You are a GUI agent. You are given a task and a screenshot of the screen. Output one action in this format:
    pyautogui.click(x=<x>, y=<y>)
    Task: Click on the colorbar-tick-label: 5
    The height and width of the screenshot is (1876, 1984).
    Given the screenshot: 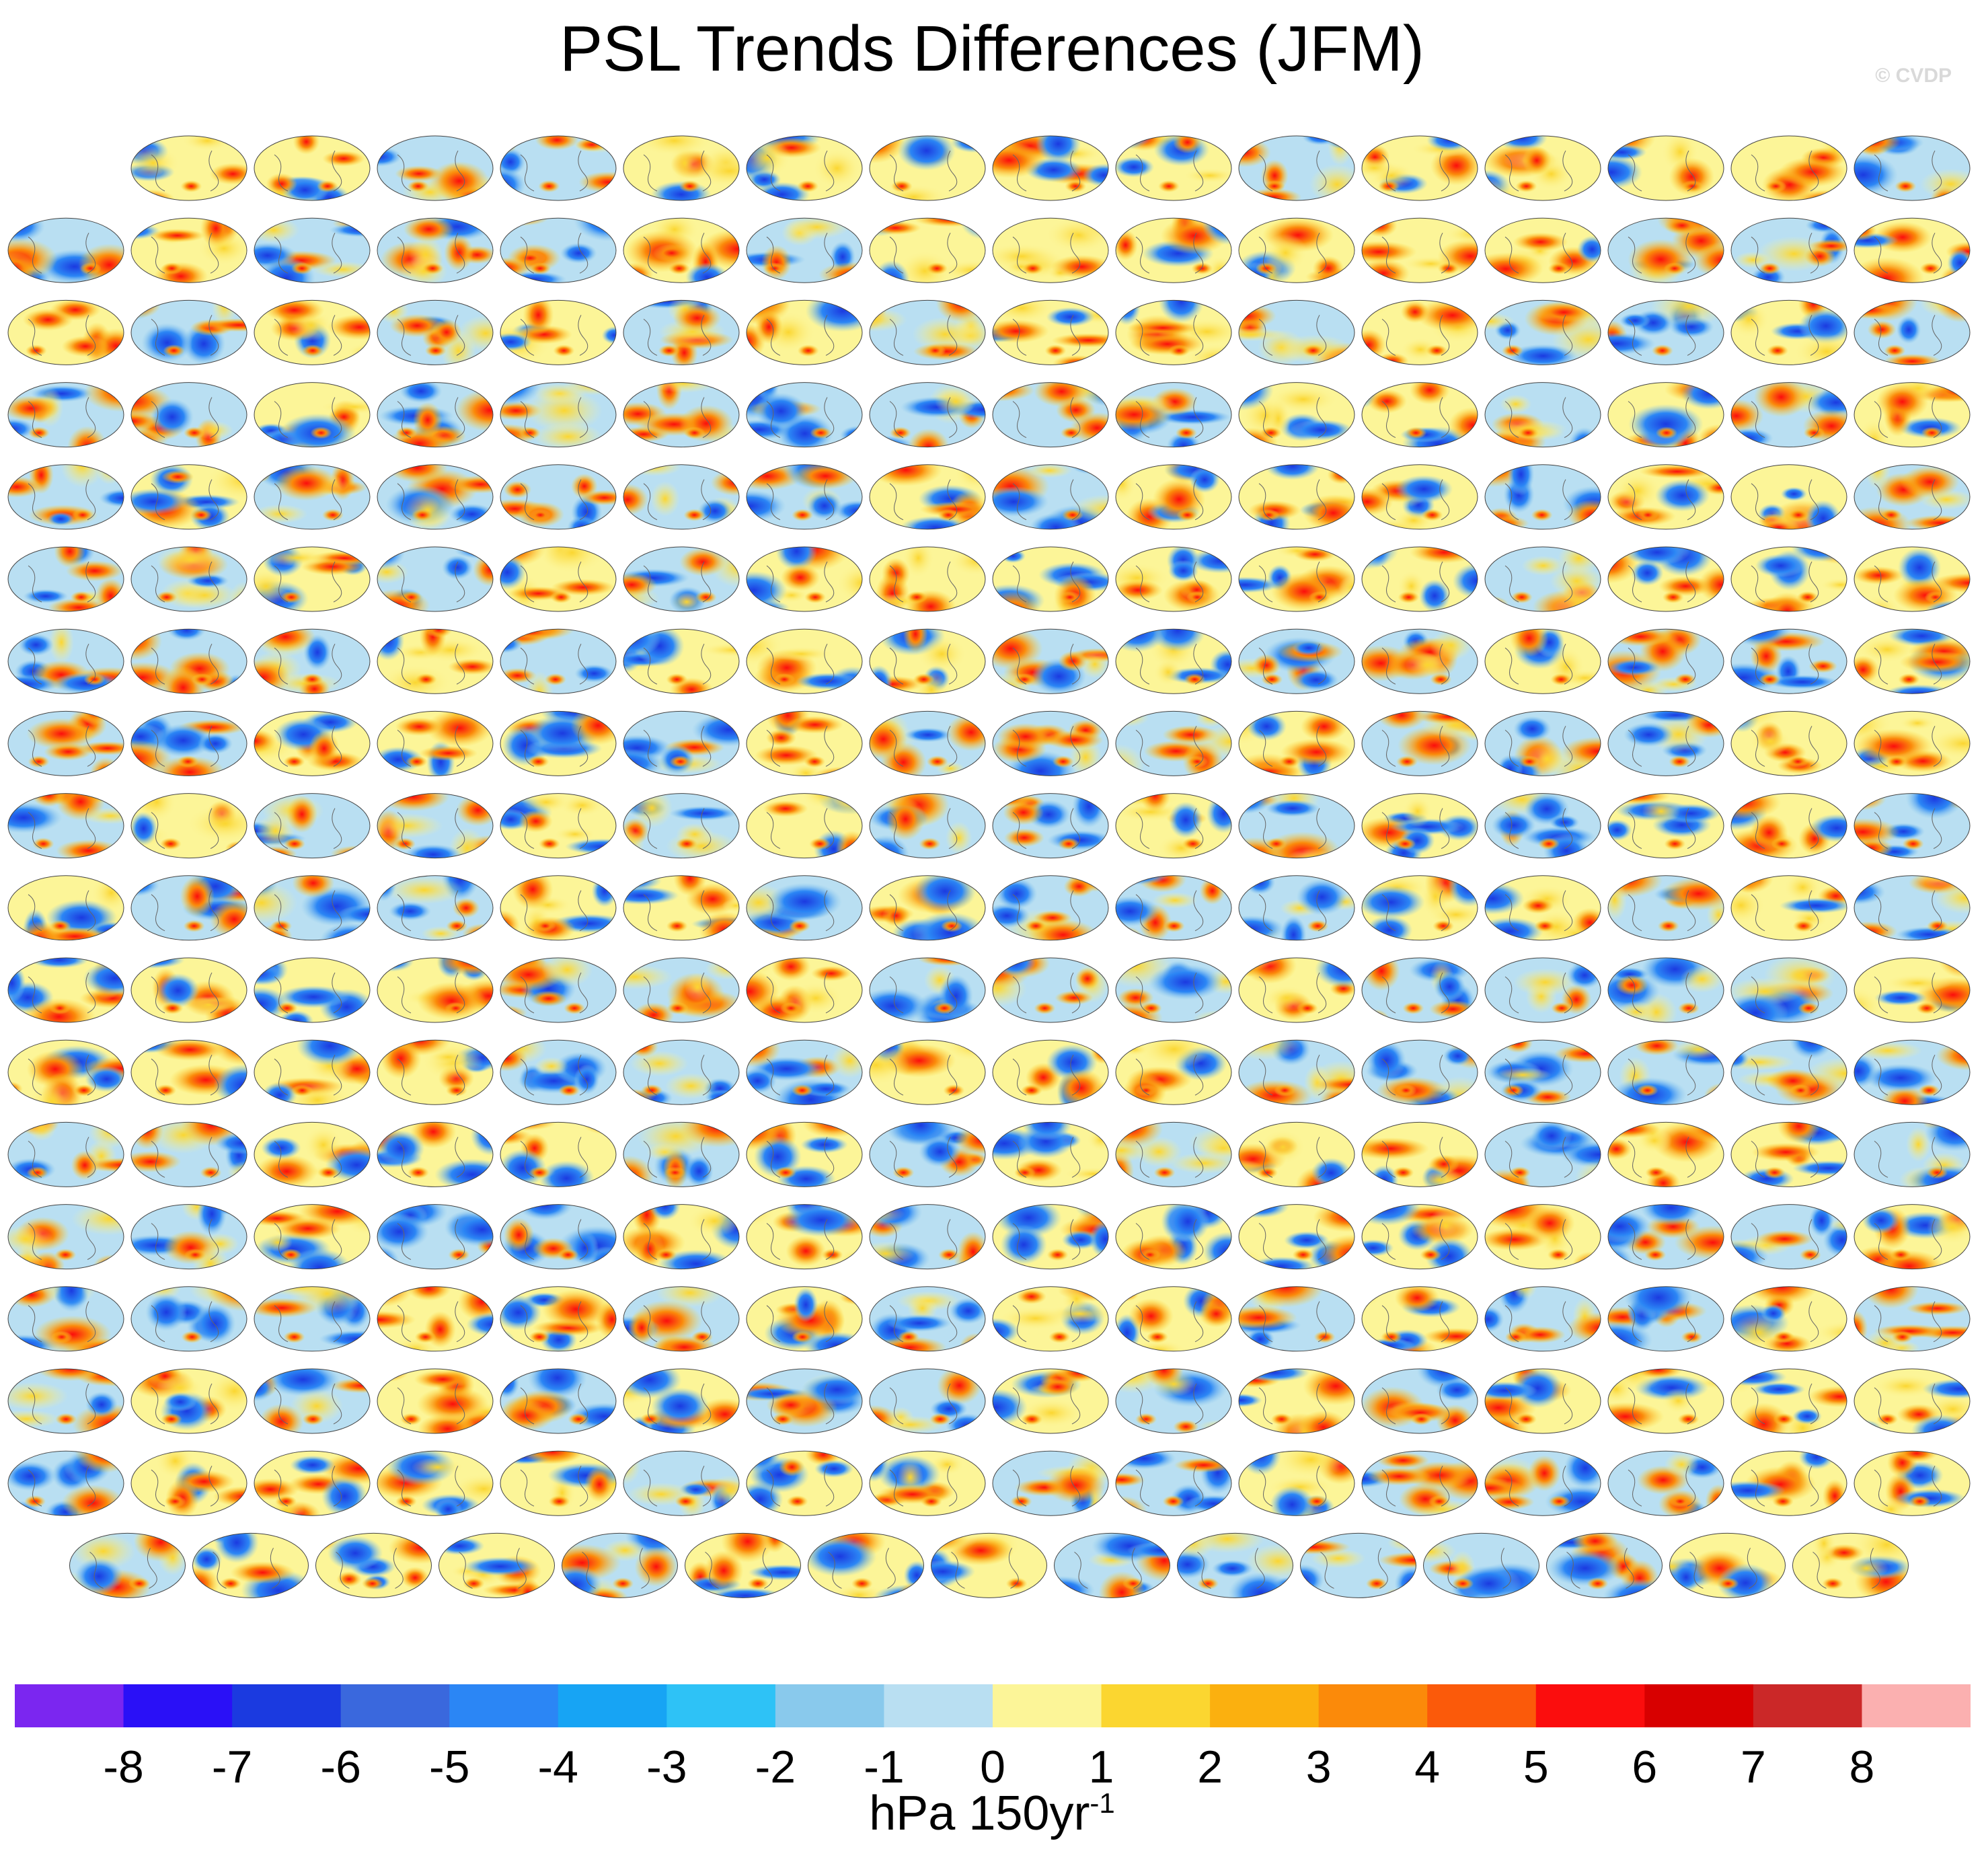 What is the action you would take?
    pyautogui.click(x=1536, y=1767)
    